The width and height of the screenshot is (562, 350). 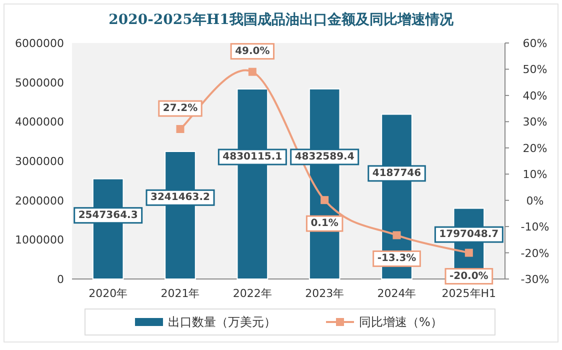 I want to click on data-label: 1797048.7, so click(x=469, y=234).